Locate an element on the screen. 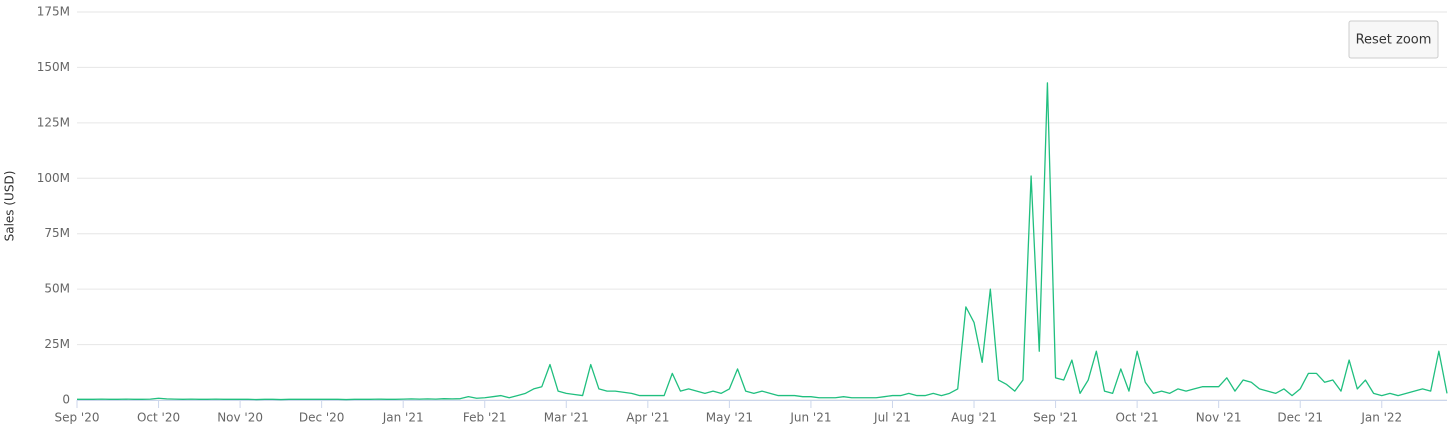 Image resolution: width=1456 pixels, height=437 pixels. button-label: Reset zoom is located at coordinates (1394, 40).